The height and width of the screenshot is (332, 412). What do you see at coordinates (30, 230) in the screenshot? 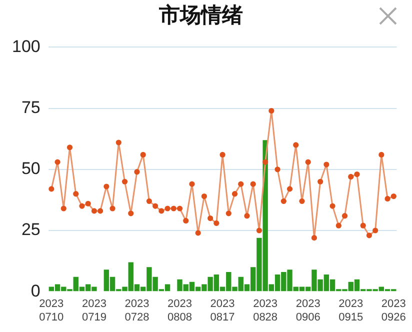
I see `y-tick-label: 25` at bounding box center [30, 230].